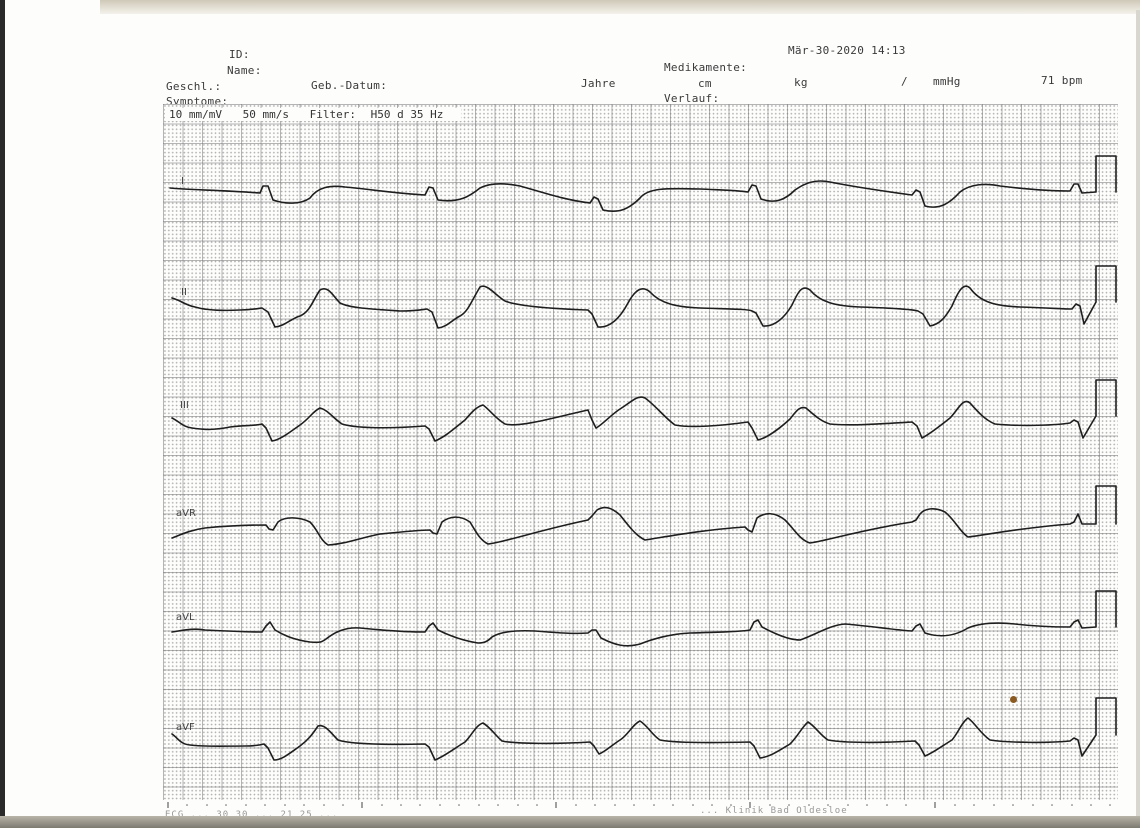  Describe the element at coordinates (847, 50) in the screenshot. I see `recording-datetime: Mär-30-2020 14:13` at that location.